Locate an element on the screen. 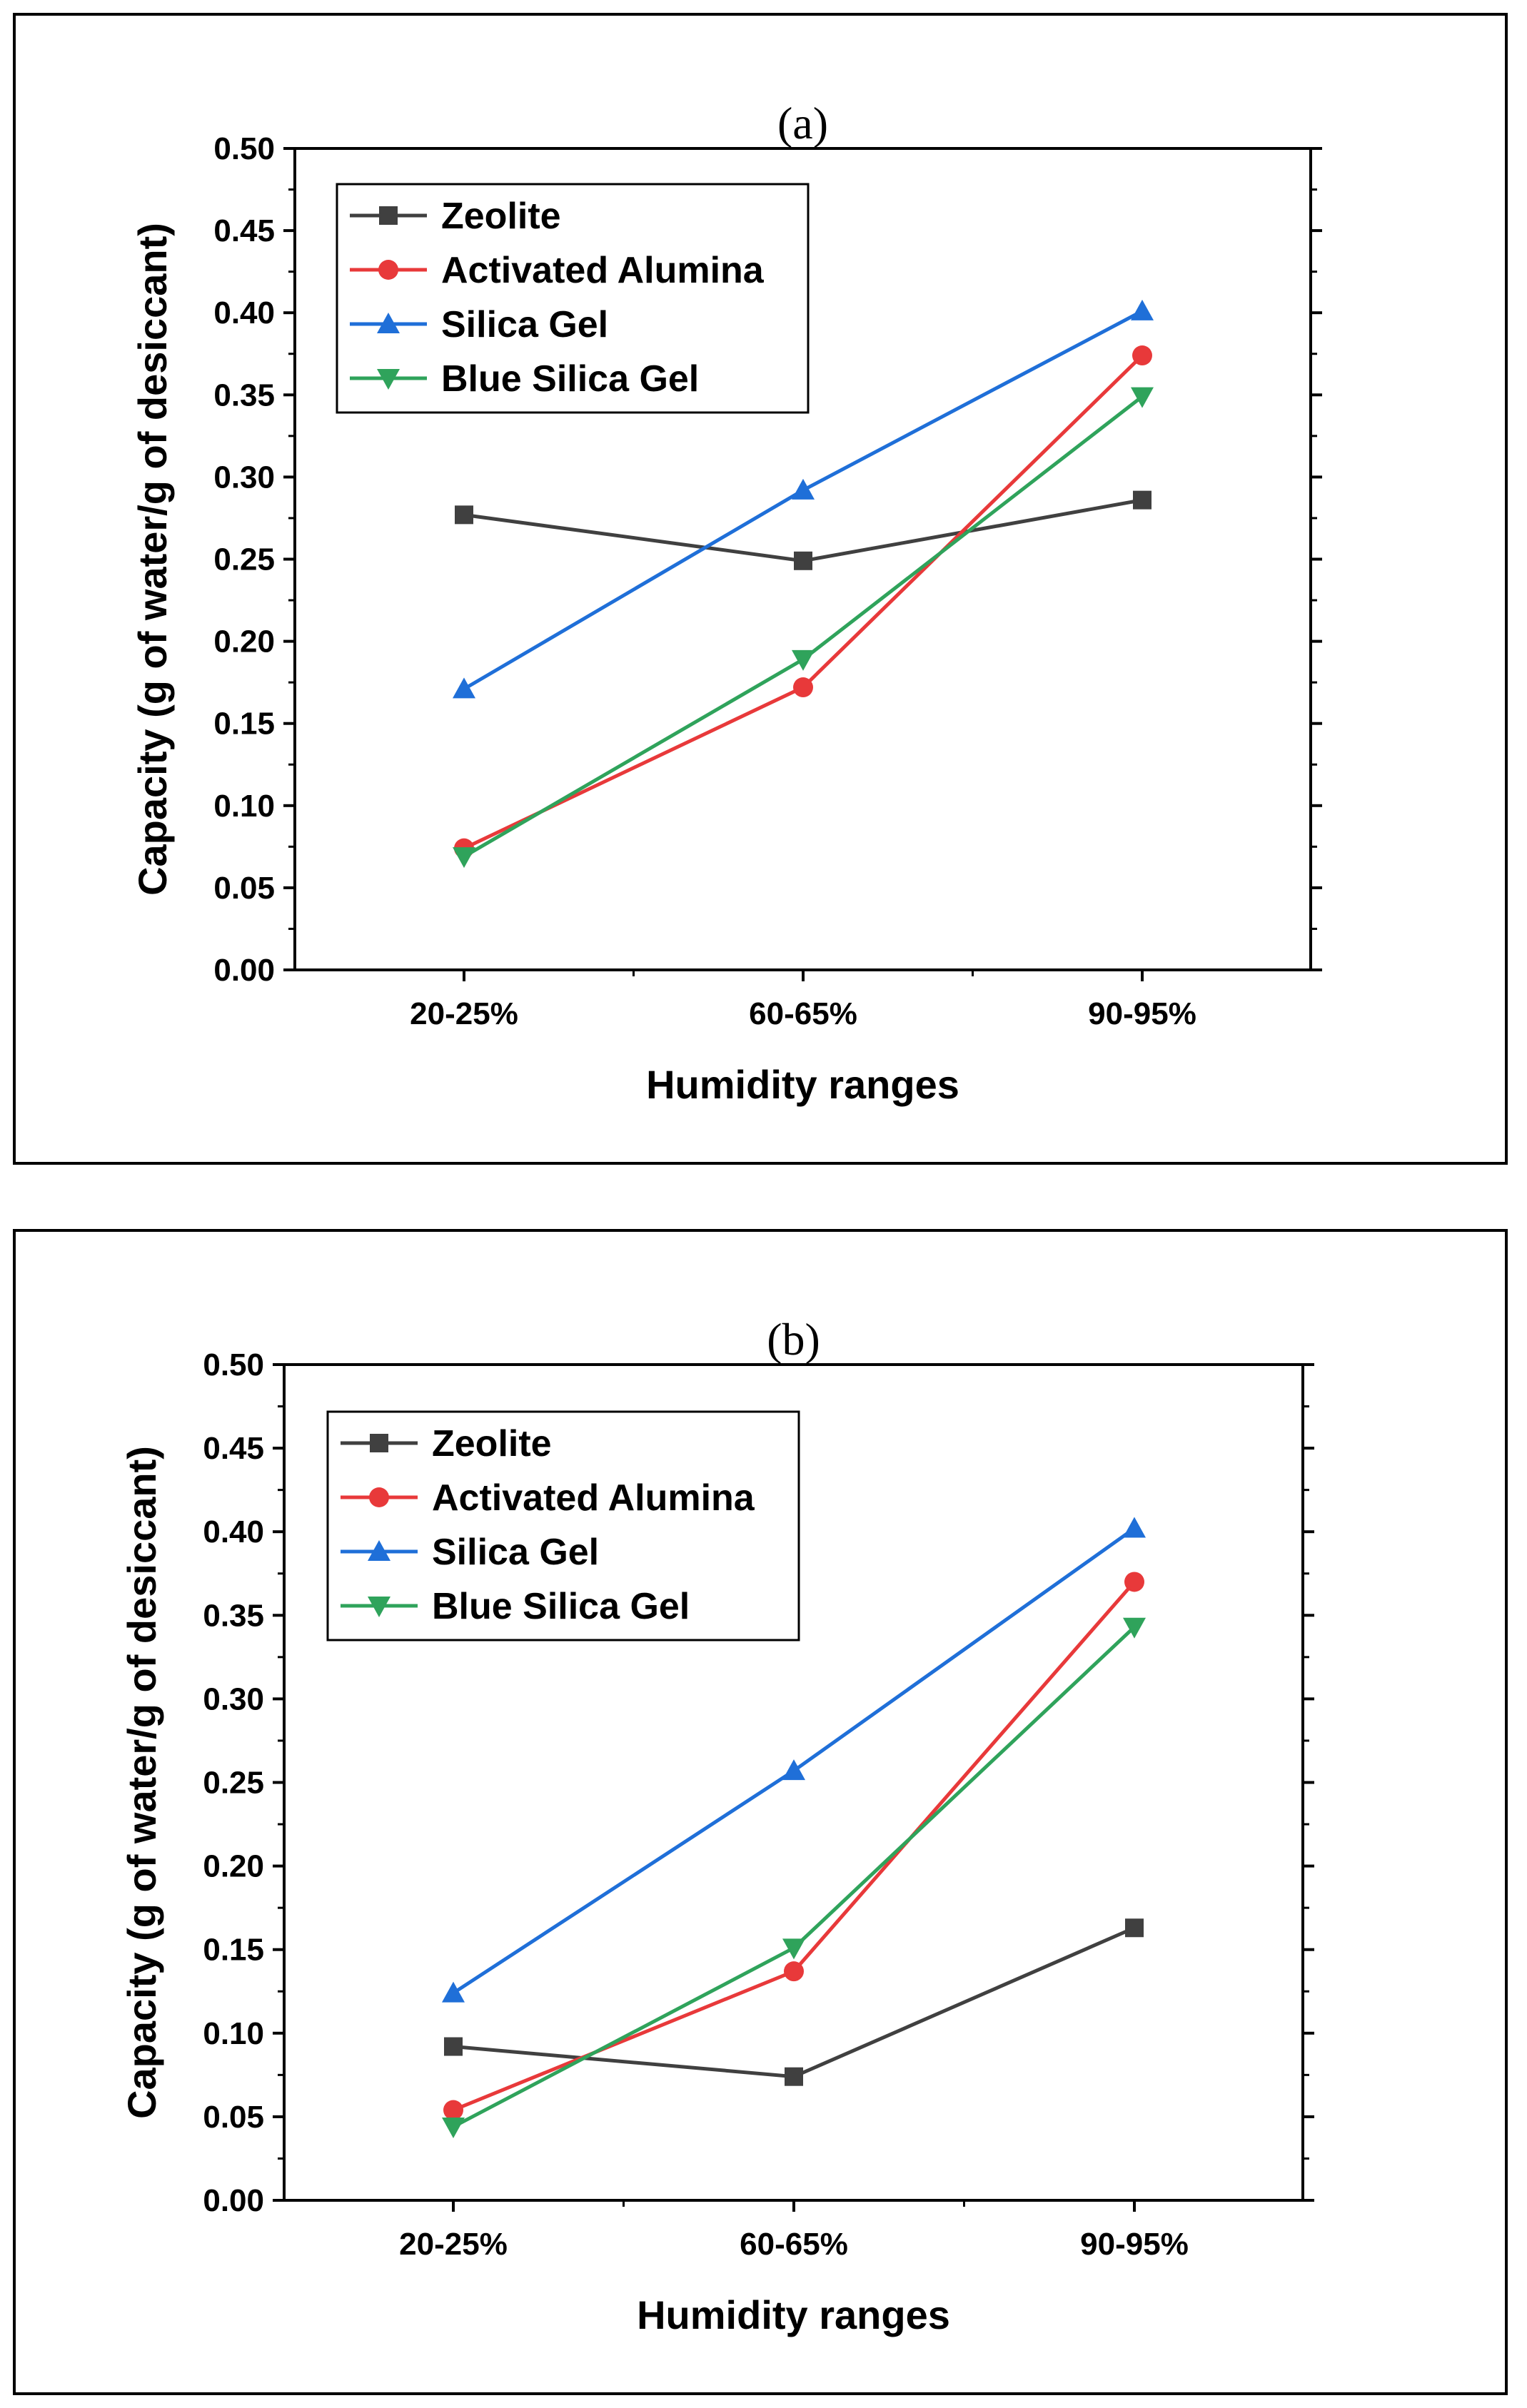 The height and width of the screenshot is (2408, 1527). chart-b-legend-label: Silica Gel is located at coordinates (515, 1553).